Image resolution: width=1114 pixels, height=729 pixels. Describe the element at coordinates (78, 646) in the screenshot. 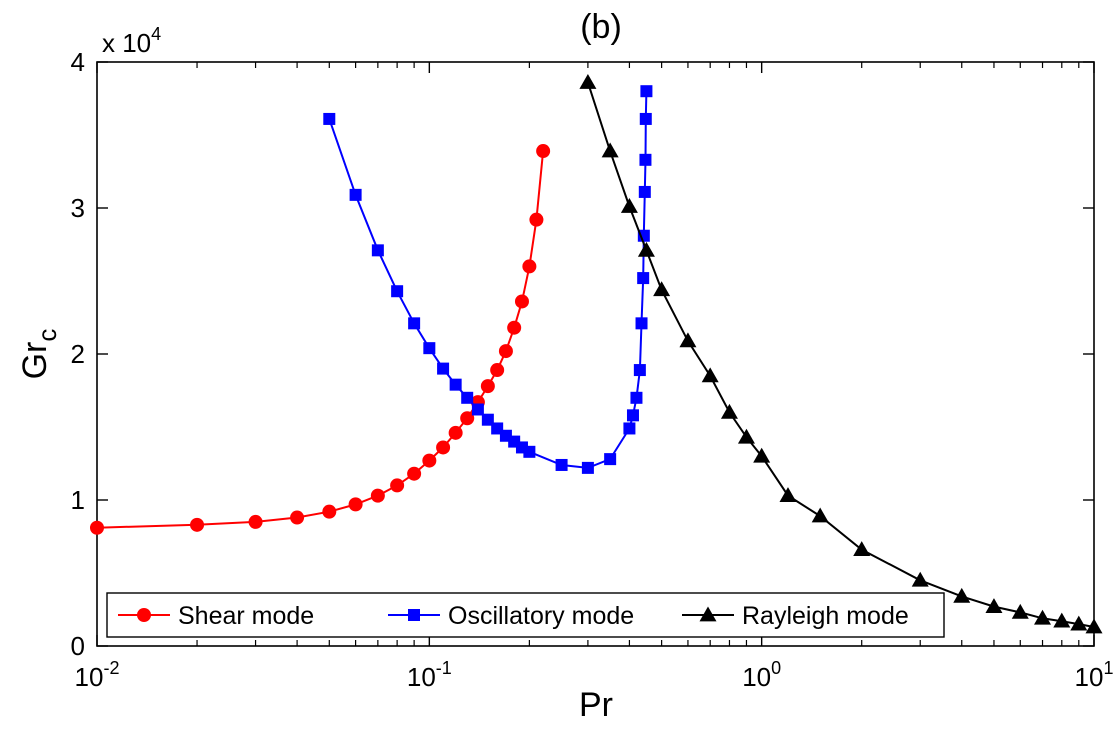

I see `y-tick-label: 0` at that location.